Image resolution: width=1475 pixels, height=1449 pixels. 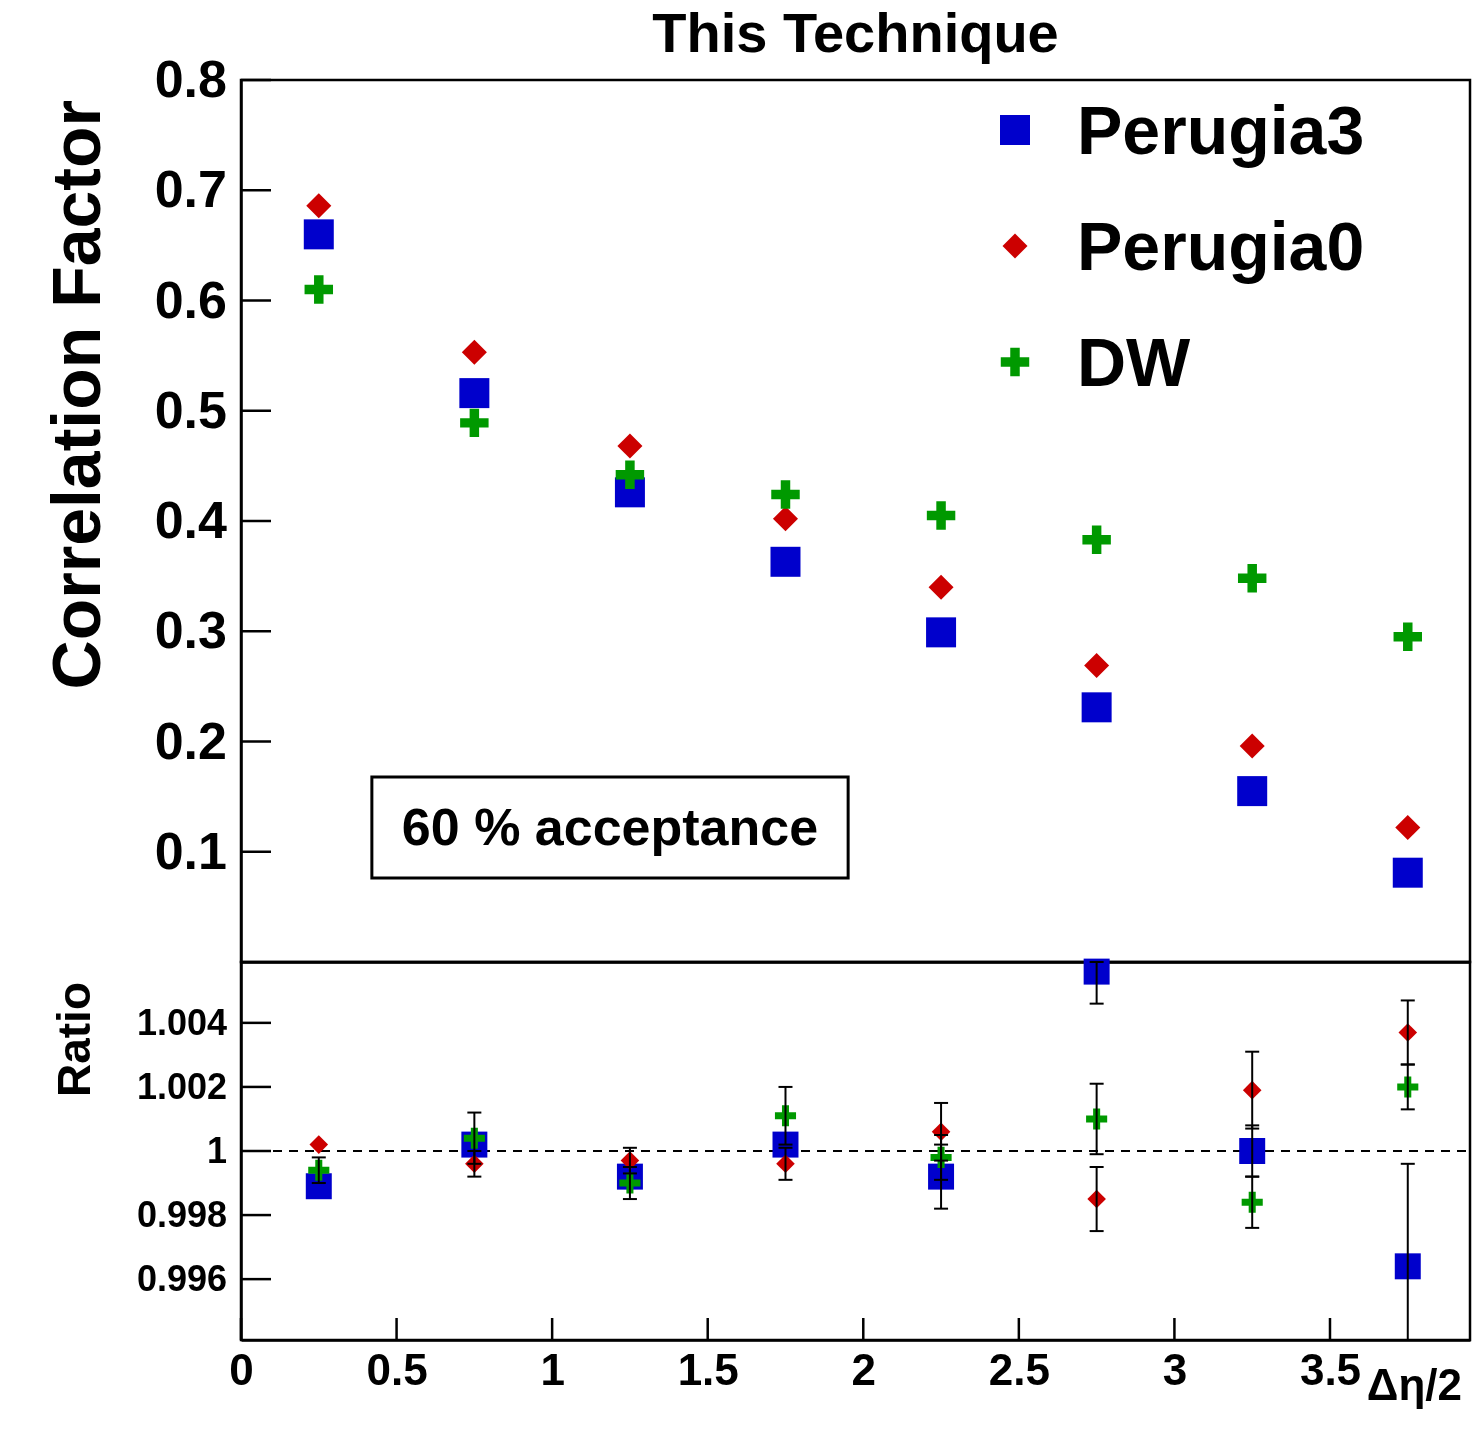 What do you see at coordinates (190, 189) in the screenshot?
I see `y-tick-label: 0.7` at bounding box center [190, 189].